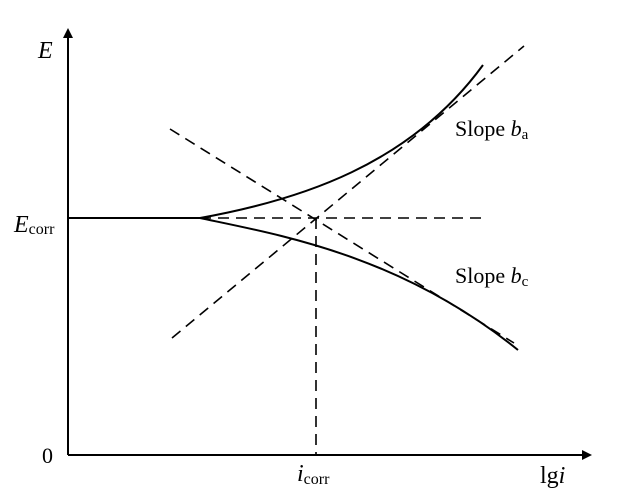  I want to click on anodic-curve, so click(341, 141).